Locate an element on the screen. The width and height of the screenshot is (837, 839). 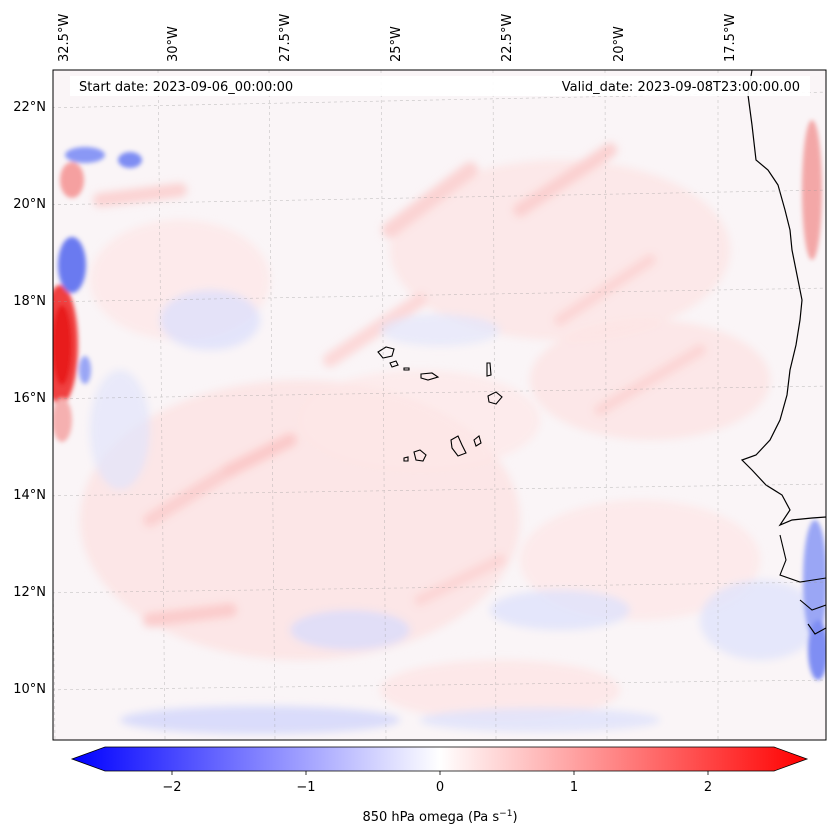
colorbar-tick-label: 1 is located at coordinates (574, 787).